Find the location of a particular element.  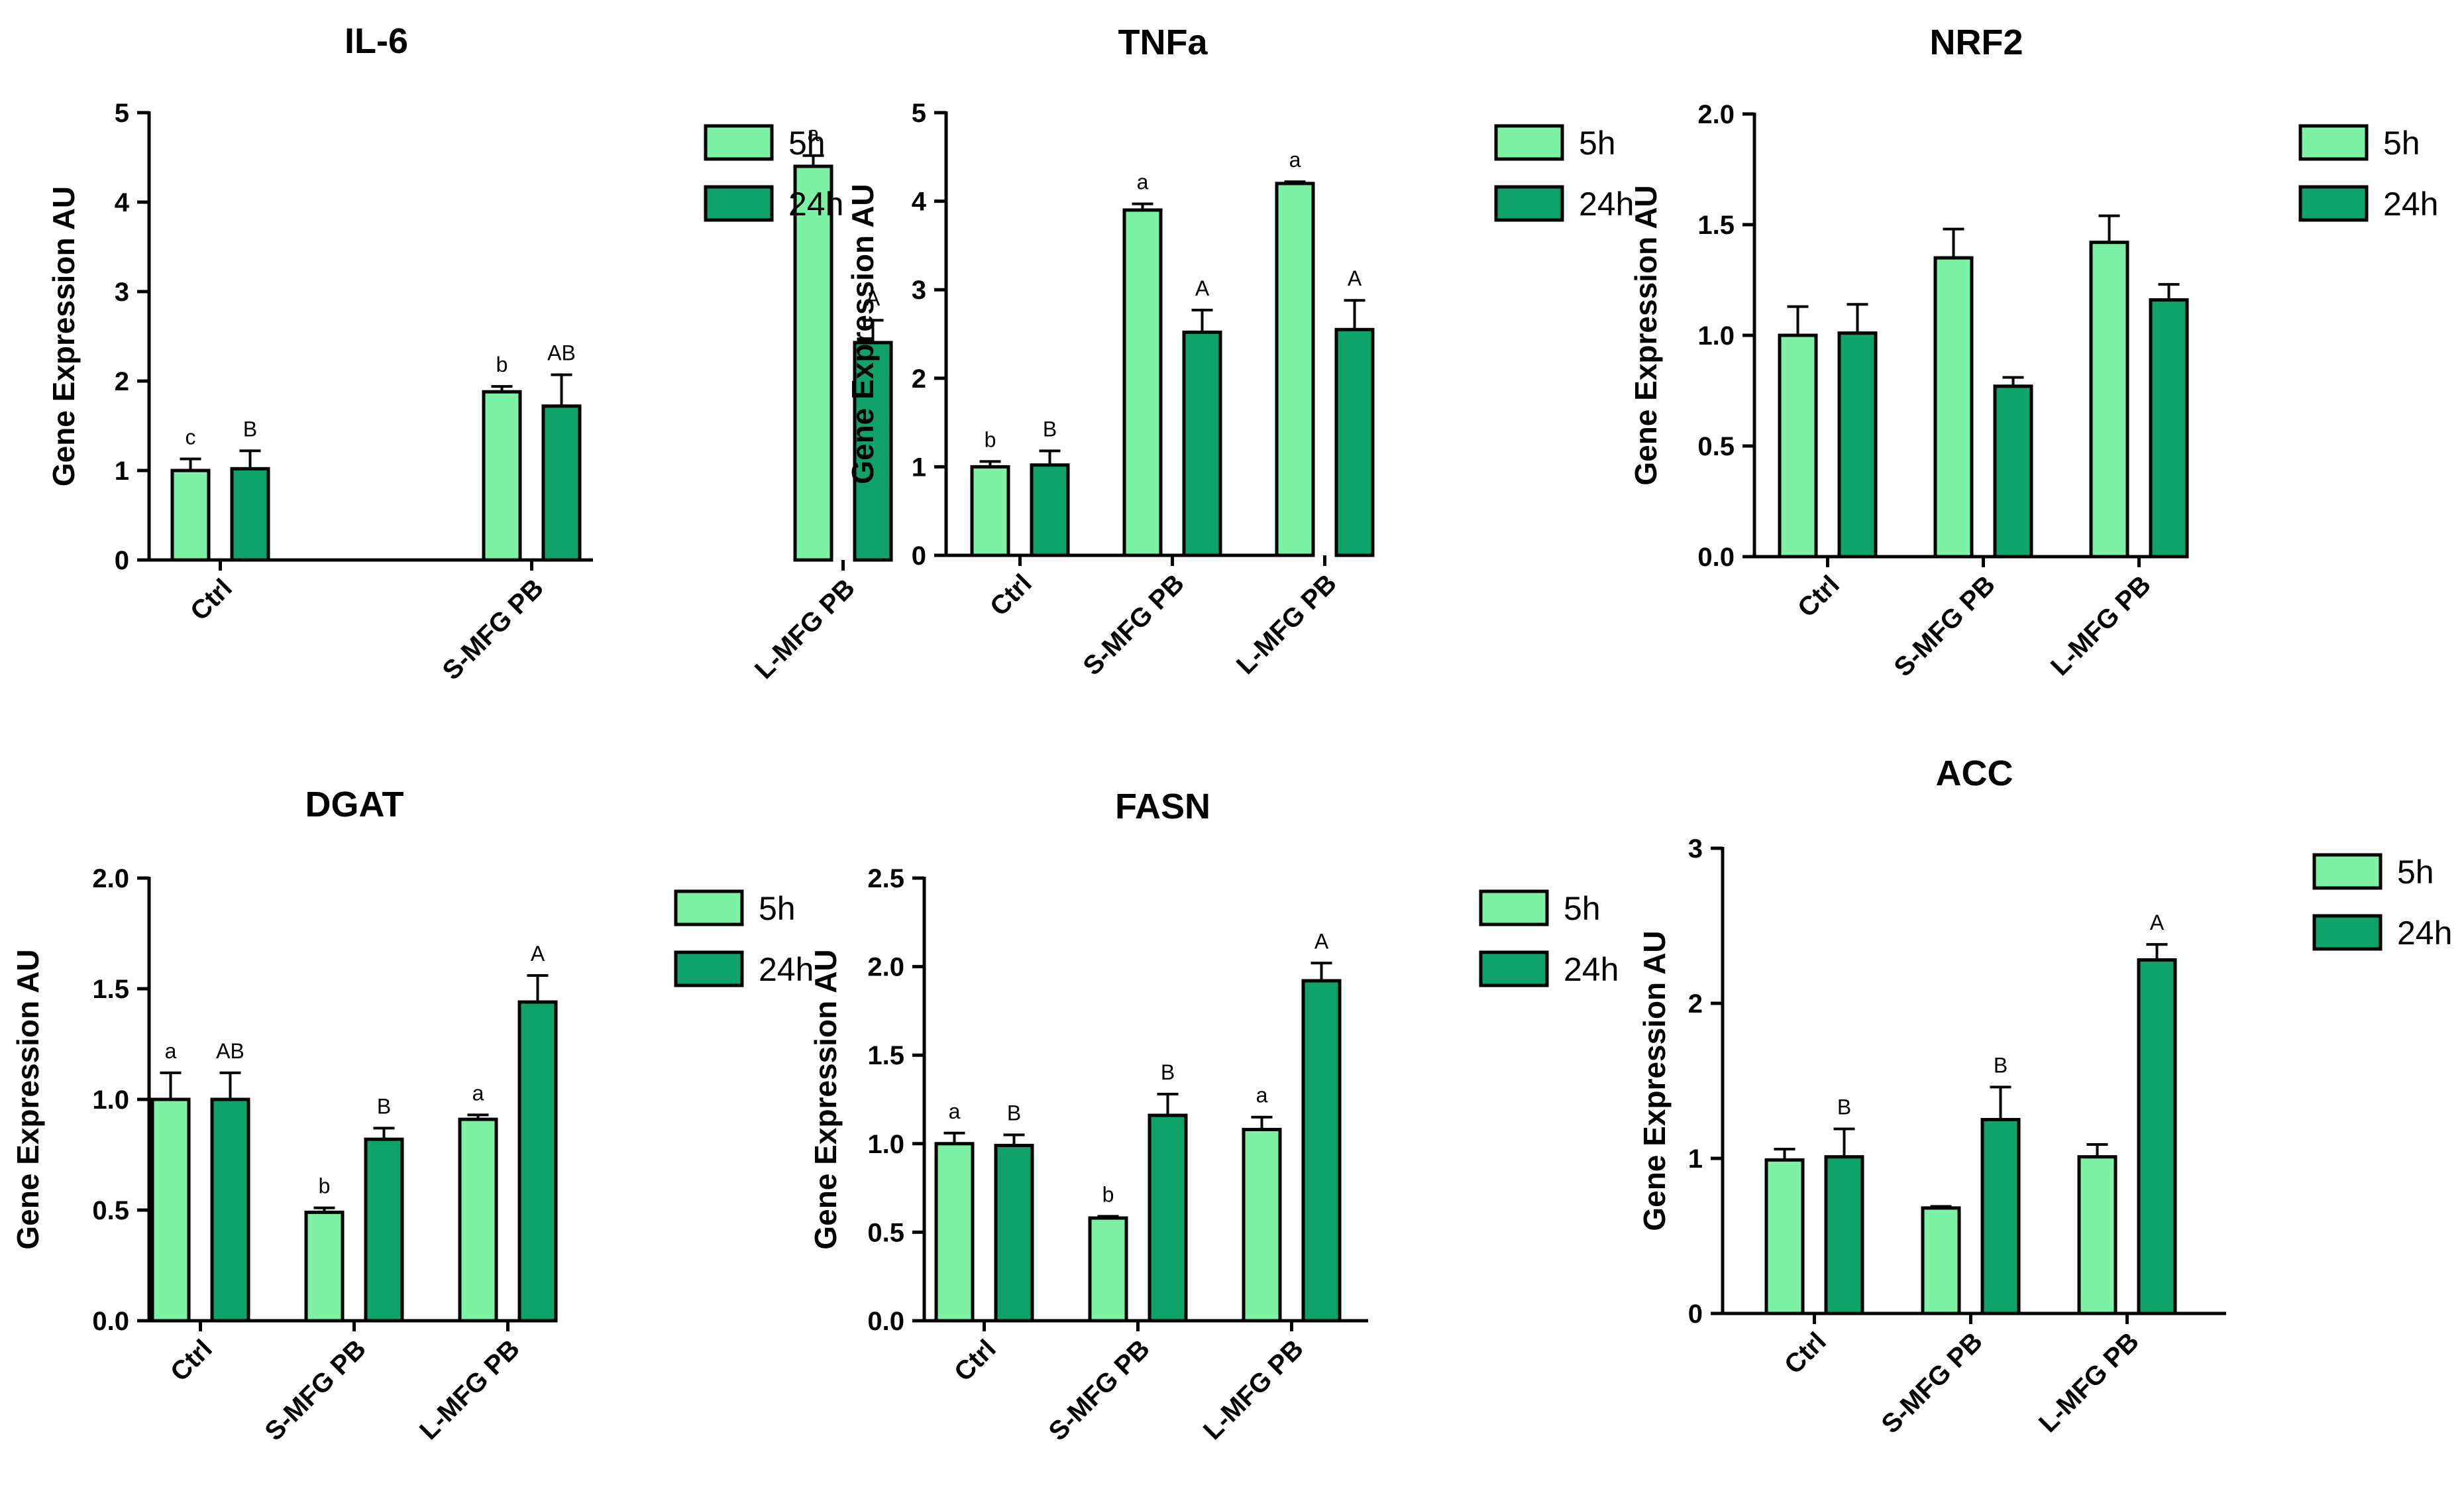

bar-5h-s-mfg-pb is located at coordinates (324, 1266).